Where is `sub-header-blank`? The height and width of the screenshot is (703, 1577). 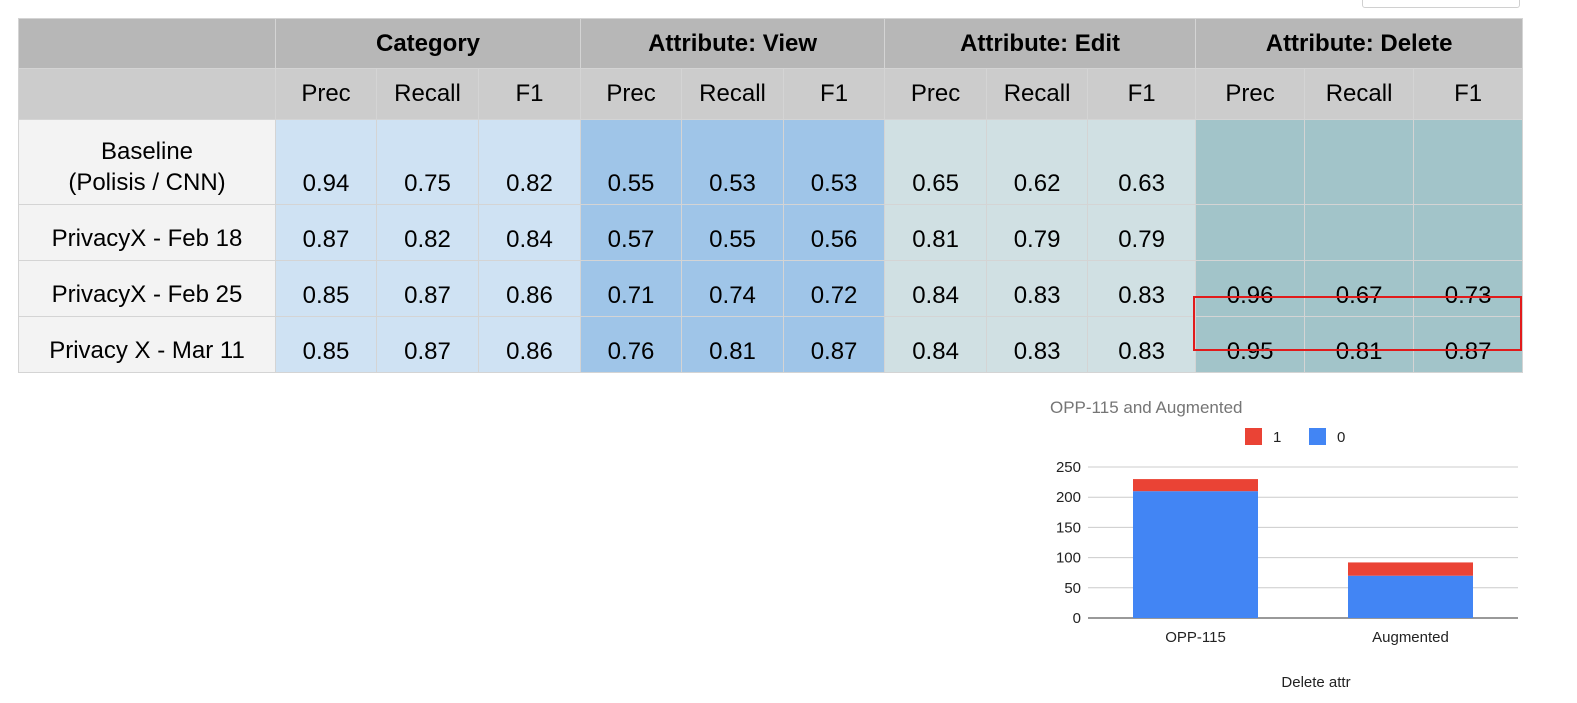
sub-header-blank is located at coordinates (147, 94).